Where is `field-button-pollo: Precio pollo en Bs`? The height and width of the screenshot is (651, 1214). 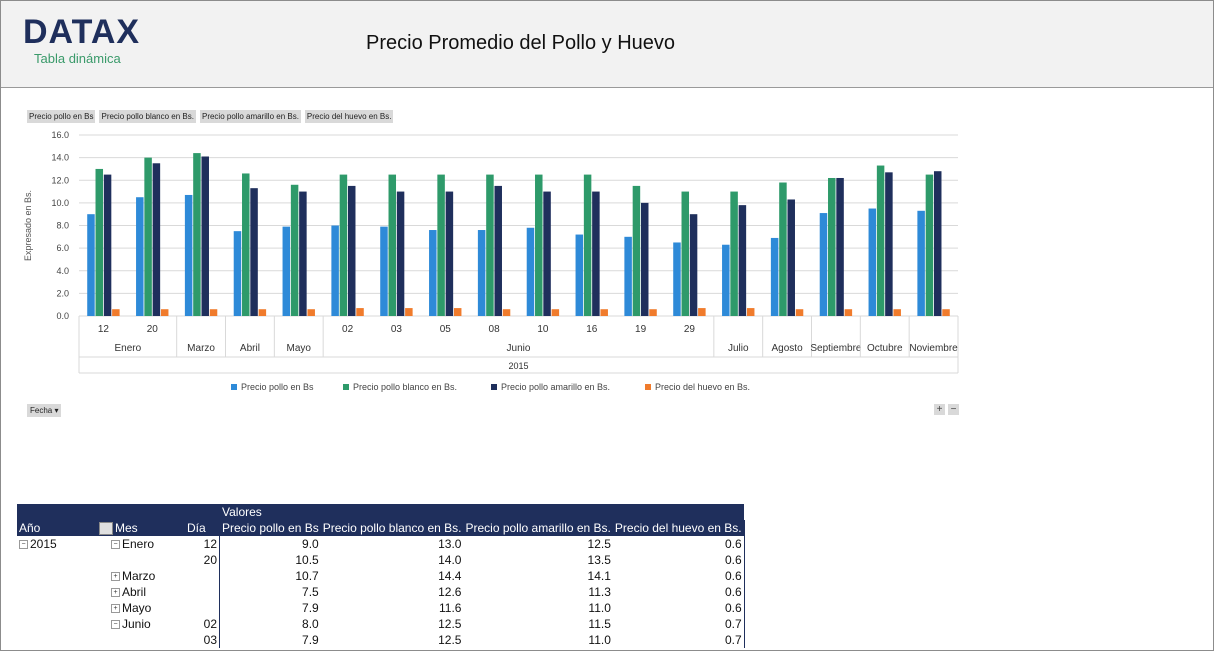 field-button-pollo: Precio pollo en Bs is located at coordinates (61, 116).